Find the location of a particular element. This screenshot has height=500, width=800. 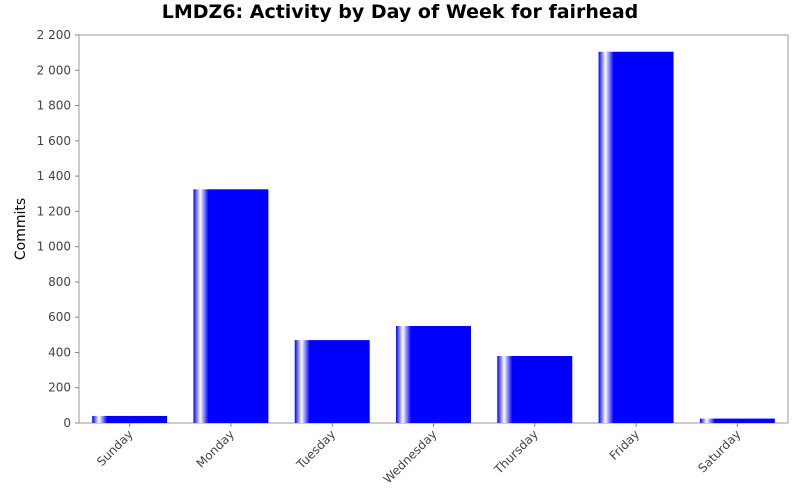

x-tick-label: Tuesday is located at coordinates (315, 449).